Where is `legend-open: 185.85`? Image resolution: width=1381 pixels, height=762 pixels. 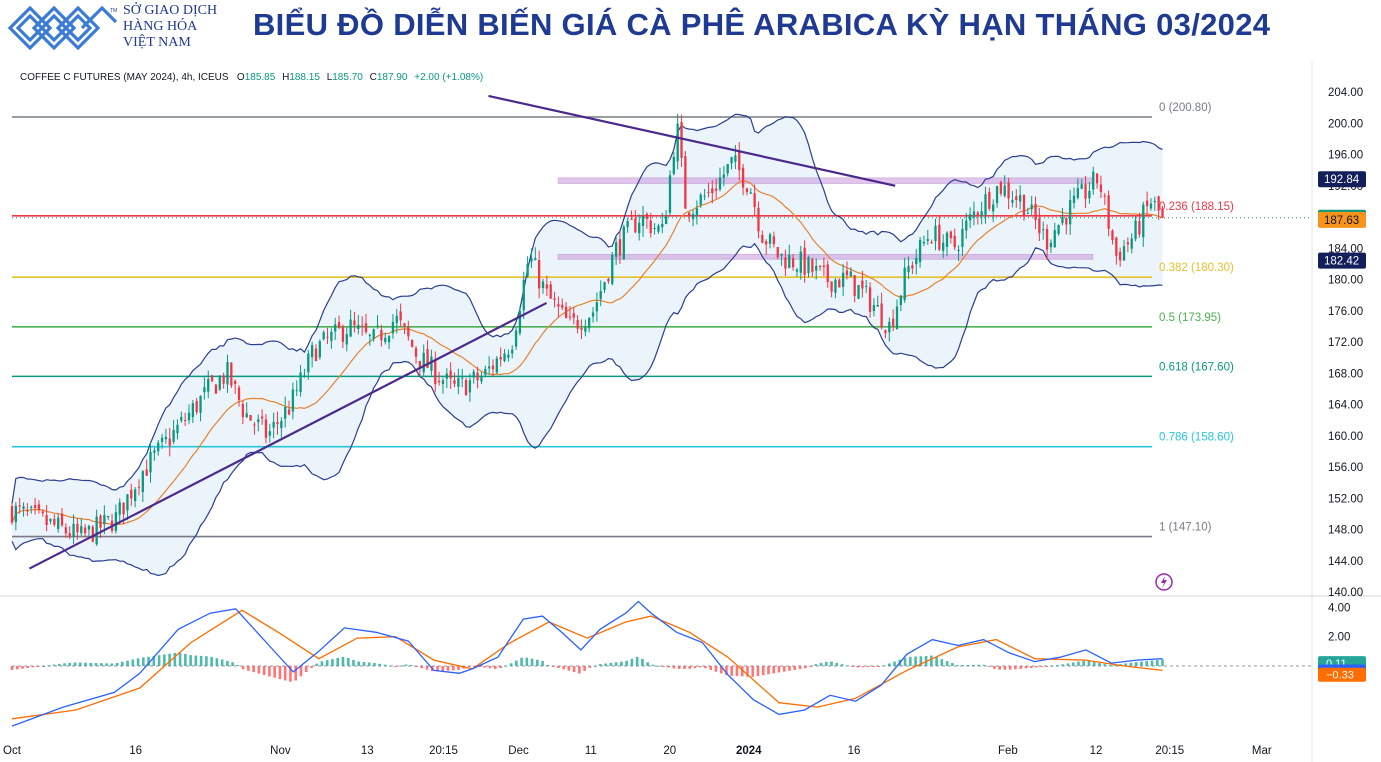 legend-open: 185.85 is located at coordinates (260, 77).